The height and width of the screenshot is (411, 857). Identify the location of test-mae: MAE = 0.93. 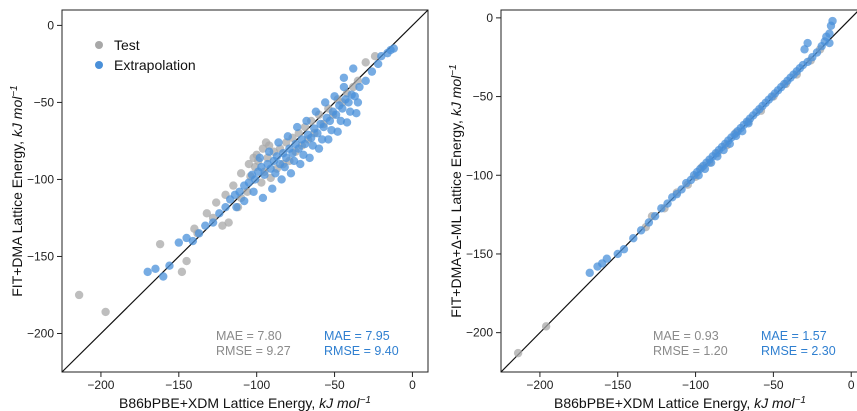
(686, 336).